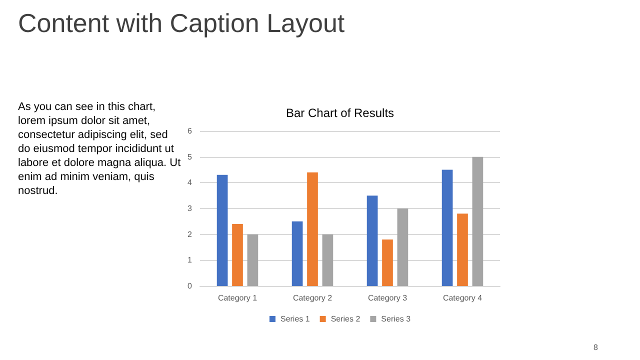 The height and width of the screenshot is (360, 640). Describe the element at coordinates (345, 319) in the screenshot. I see `legend-label: Series 2` at that location.